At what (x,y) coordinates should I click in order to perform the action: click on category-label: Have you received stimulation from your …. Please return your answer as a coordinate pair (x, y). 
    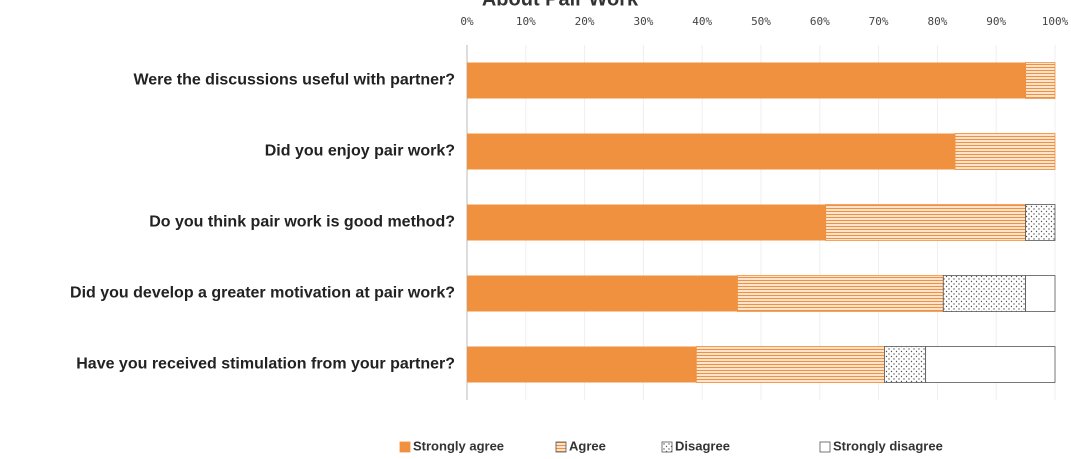
    Looking at the image, I should click on (265, 364).